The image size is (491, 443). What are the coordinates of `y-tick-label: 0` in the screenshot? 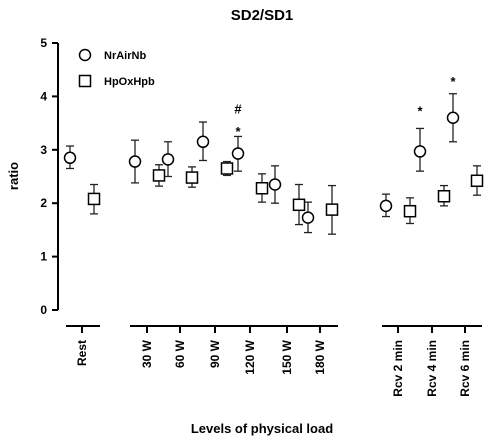 It's located at (43, 310).